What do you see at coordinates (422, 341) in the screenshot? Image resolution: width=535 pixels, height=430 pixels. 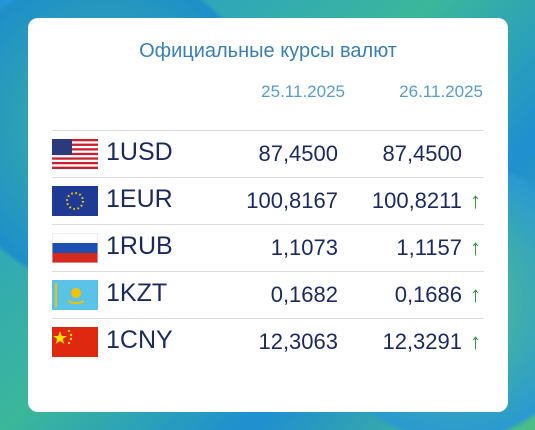 I see `rate: 12,3291` at bounding box center [422, 341].